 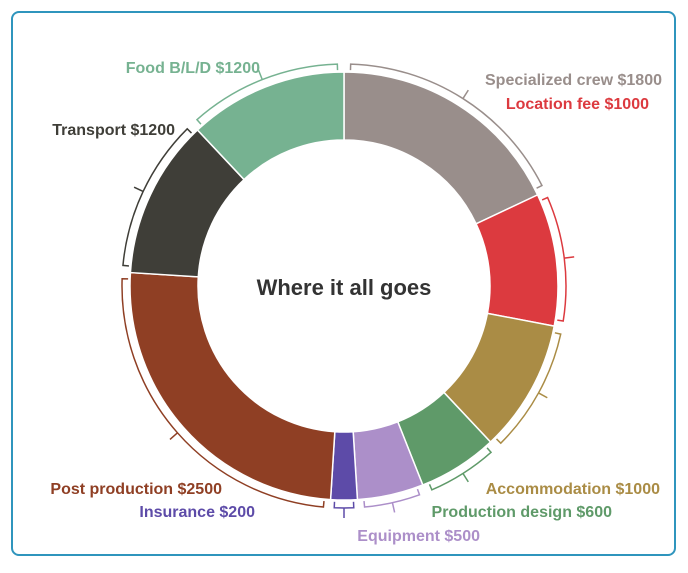 What do you see at coordinates (270, 126) in the screenshot?
I see `slice-food-b-l-d` at bounding box center [270, 126].